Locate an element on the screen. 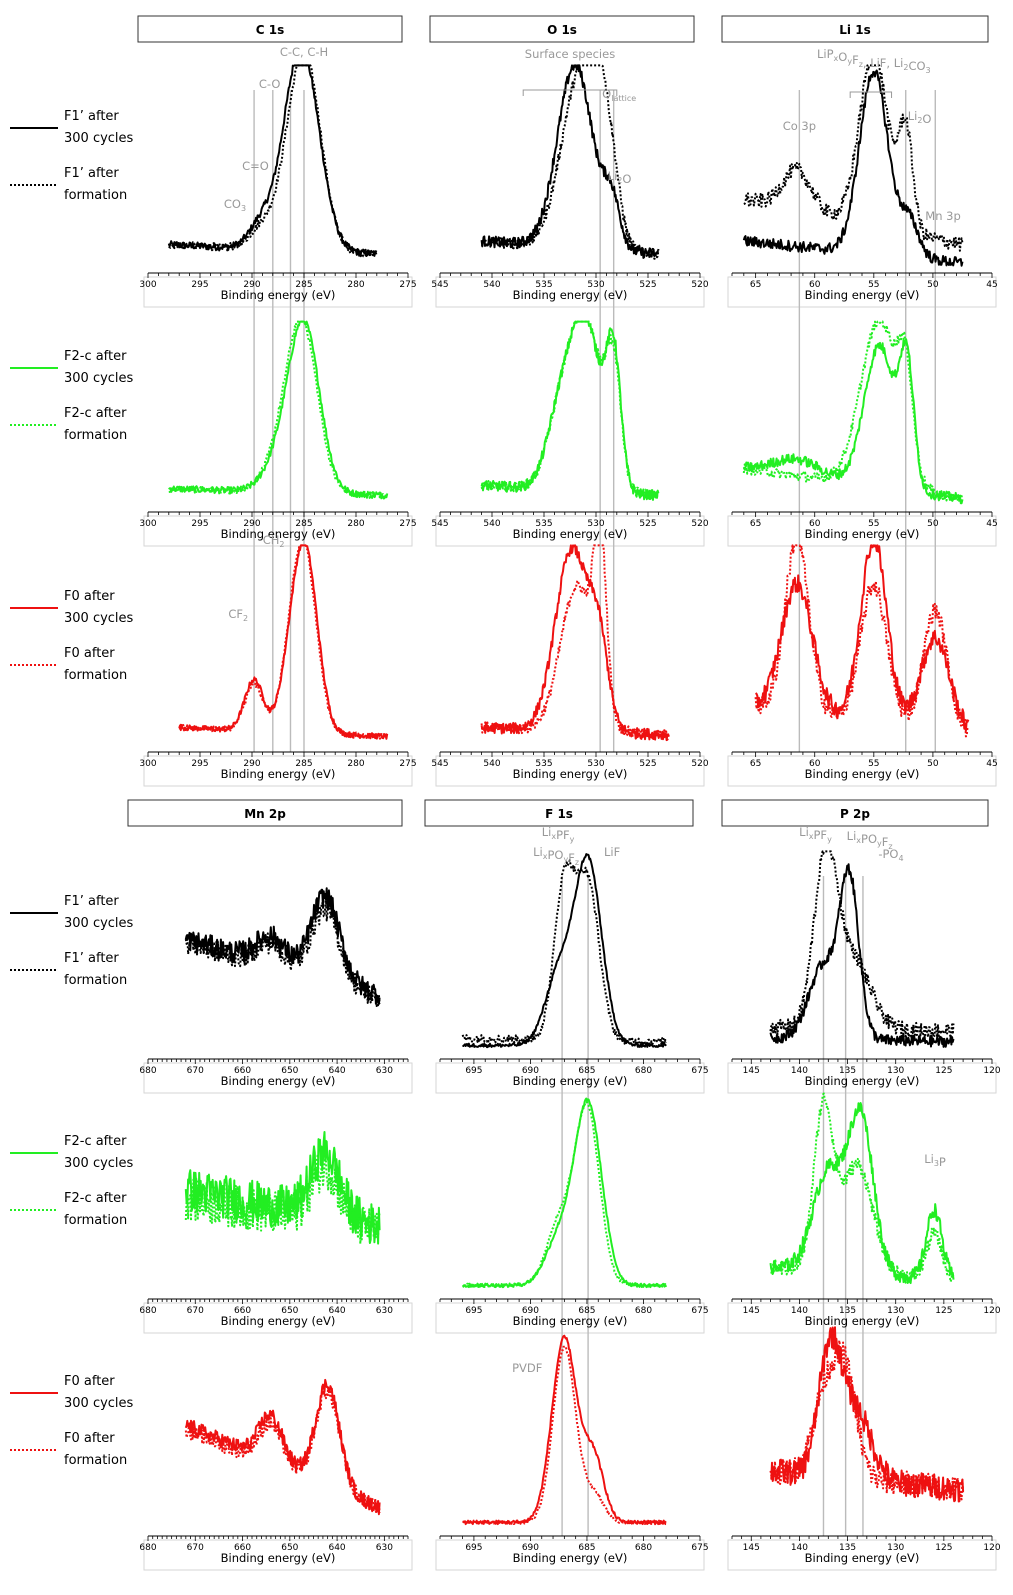  column-title-c-1s: C 1s is located at coordinates (270, 30).